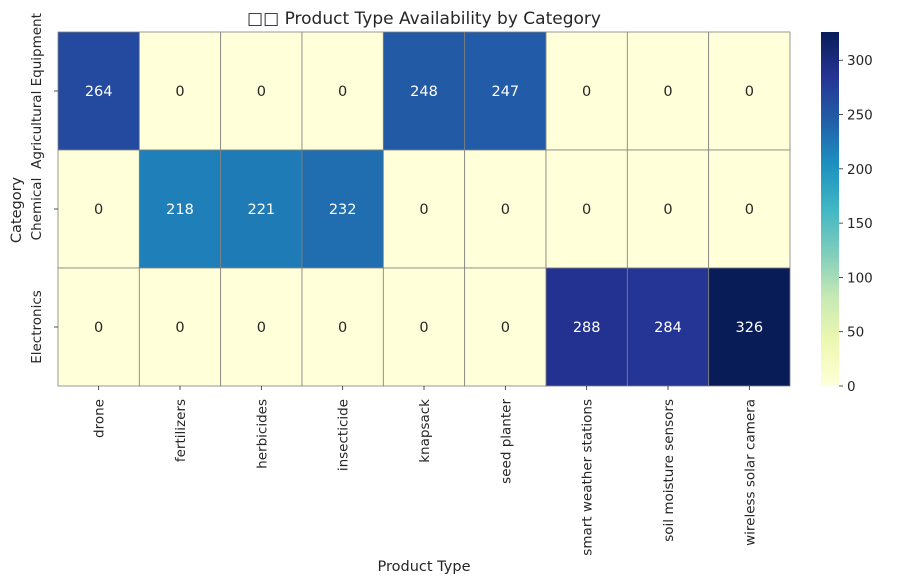  Describe the element at coordinates (860, 278) in the screenshot. I see `colorbar-tick-label: 100` at that location.